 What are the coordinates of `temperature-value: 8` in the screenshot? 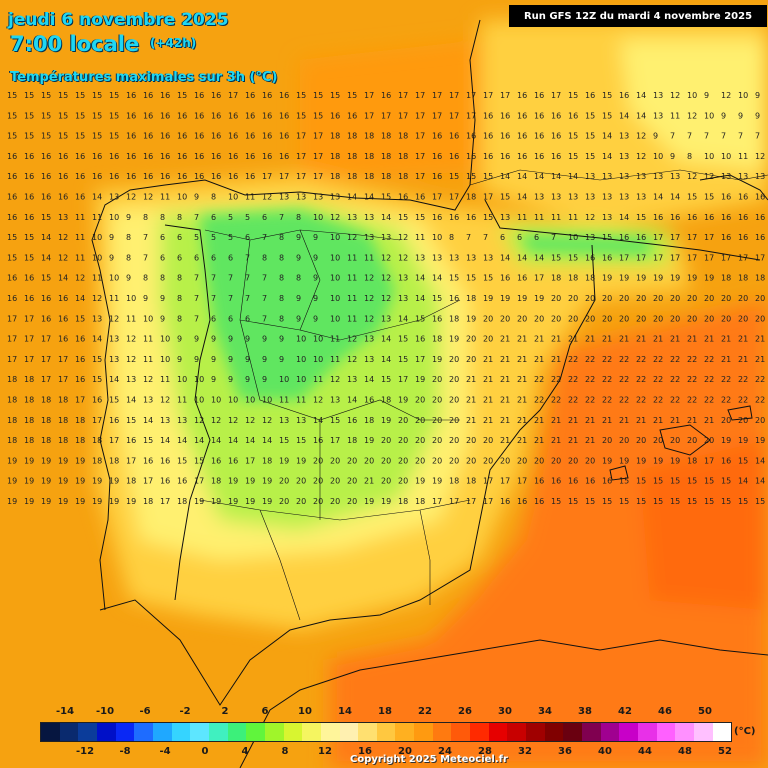 It's located at (145, 278).